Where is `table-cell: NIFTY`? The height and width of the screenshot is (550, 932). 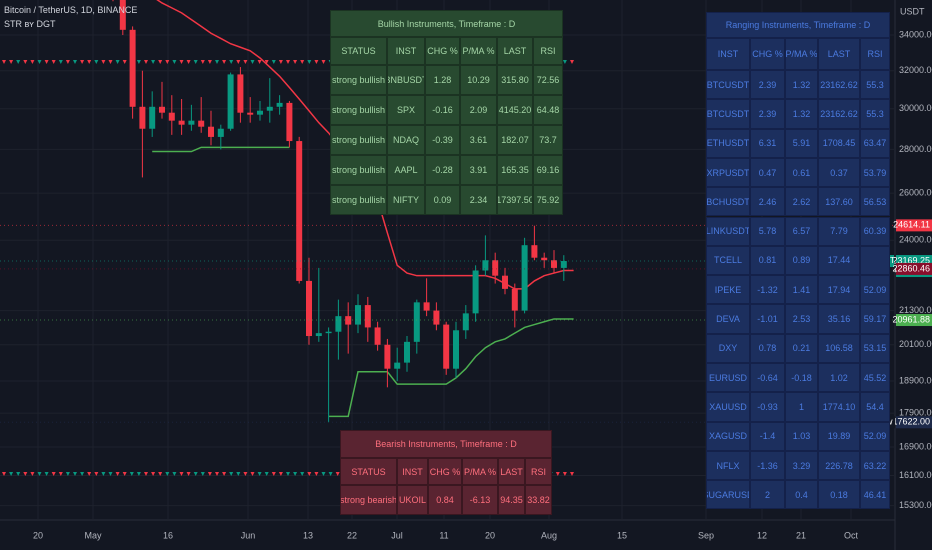
table-cell: NIFTY is located at coordinates (406, 200).